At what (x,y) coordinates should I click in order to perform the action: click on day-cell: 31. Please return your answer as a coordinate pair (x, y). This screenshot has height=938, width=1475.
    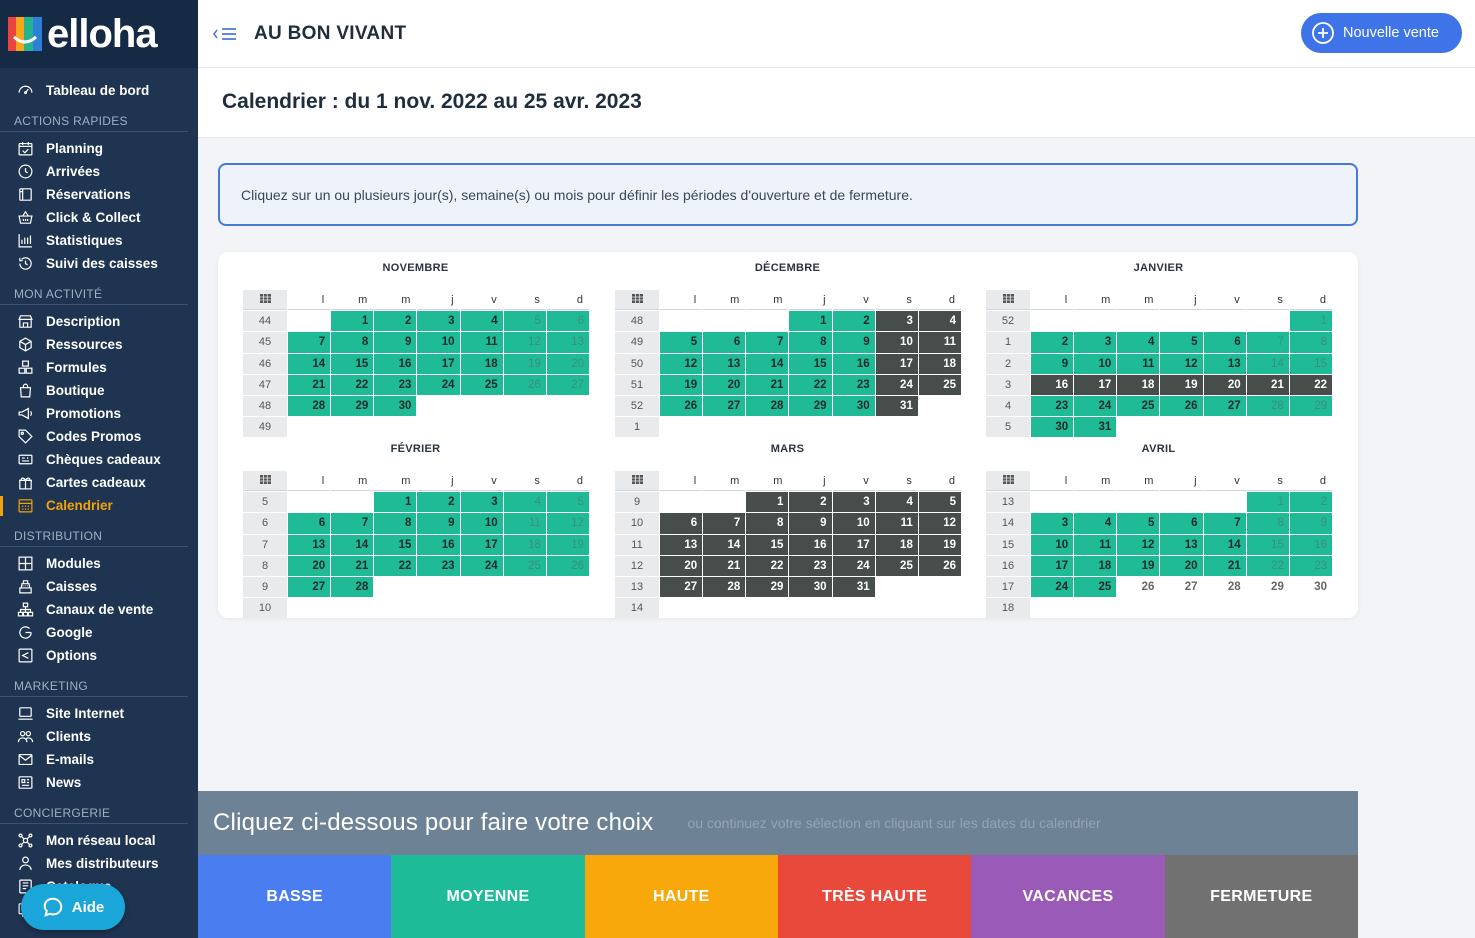
    Looking at the image, I should click on (896, 406).